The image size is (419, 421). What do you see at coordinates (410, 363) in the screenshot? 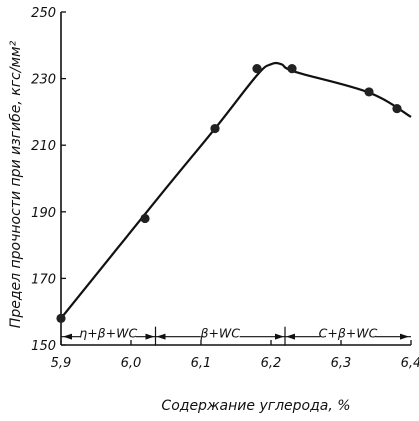
I see `x-tick-label: 6,4` at bounding box center [410, 363].